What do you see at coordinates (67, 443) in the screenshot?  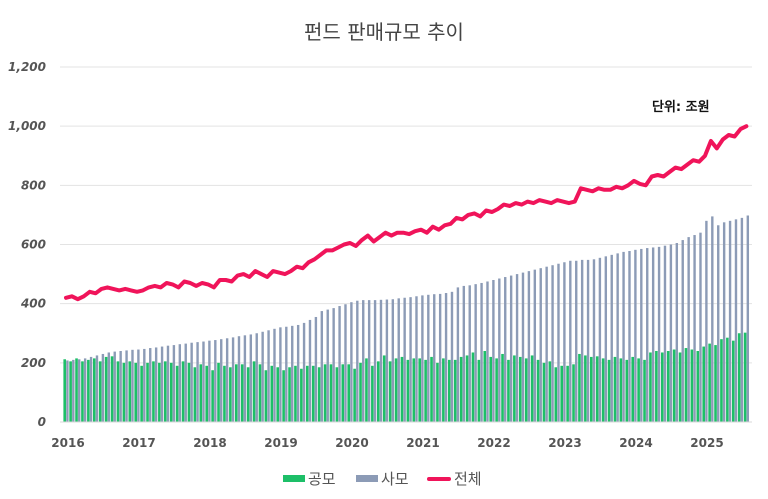 I see `x-tick-label: 2016` at bounding box center [67, 443].